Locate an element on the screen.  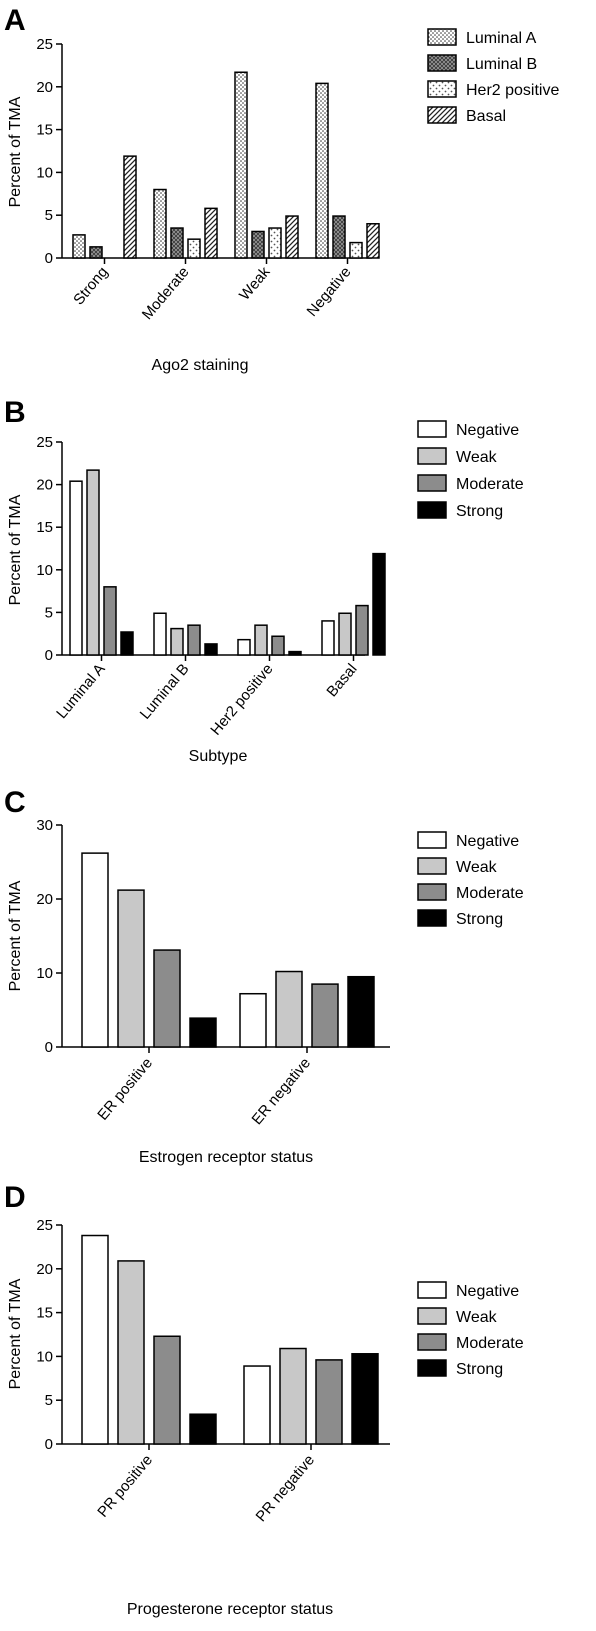
panel-a-bar-moderate-luminal-b is located at coordinates (177, 243).